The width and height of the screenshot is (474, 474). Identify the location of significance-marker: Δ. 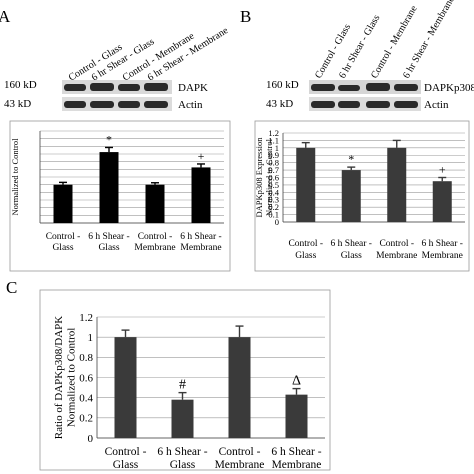
(296, 381).